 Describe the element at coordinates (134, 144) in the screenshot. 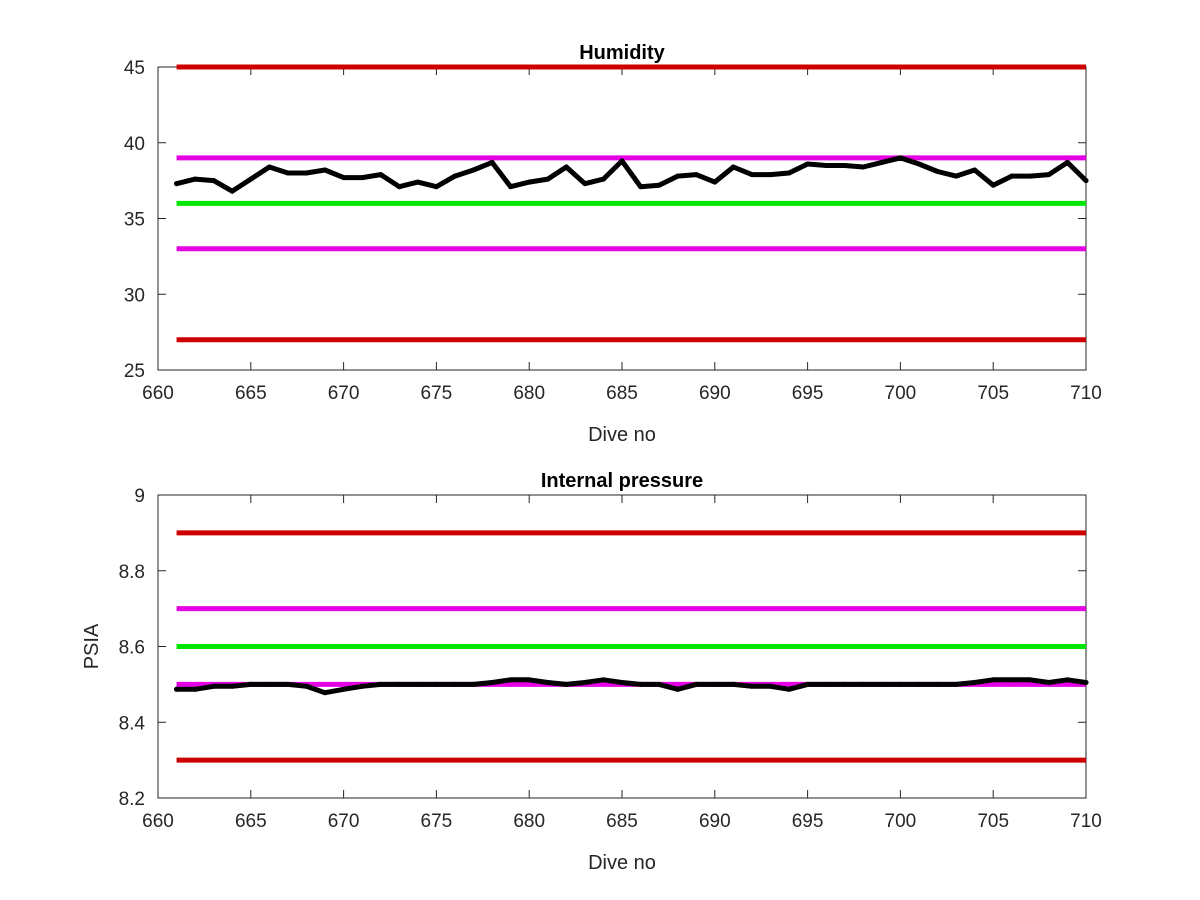

I see `y-tick-label: 40` at that location.